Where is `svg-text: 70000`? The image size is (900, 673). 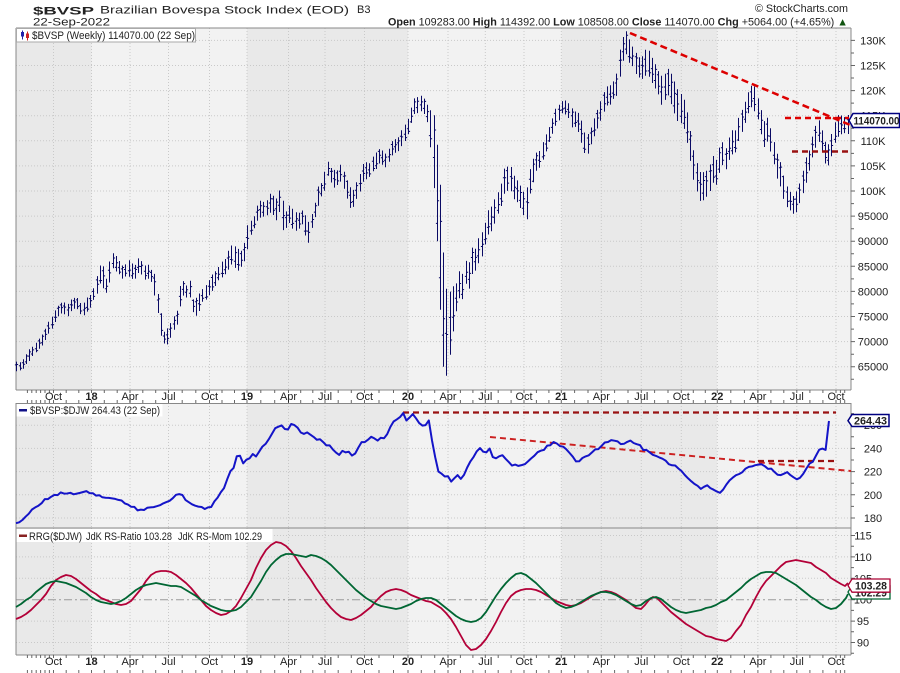 svg-text: 70000 is located at coordinates (873, 343).